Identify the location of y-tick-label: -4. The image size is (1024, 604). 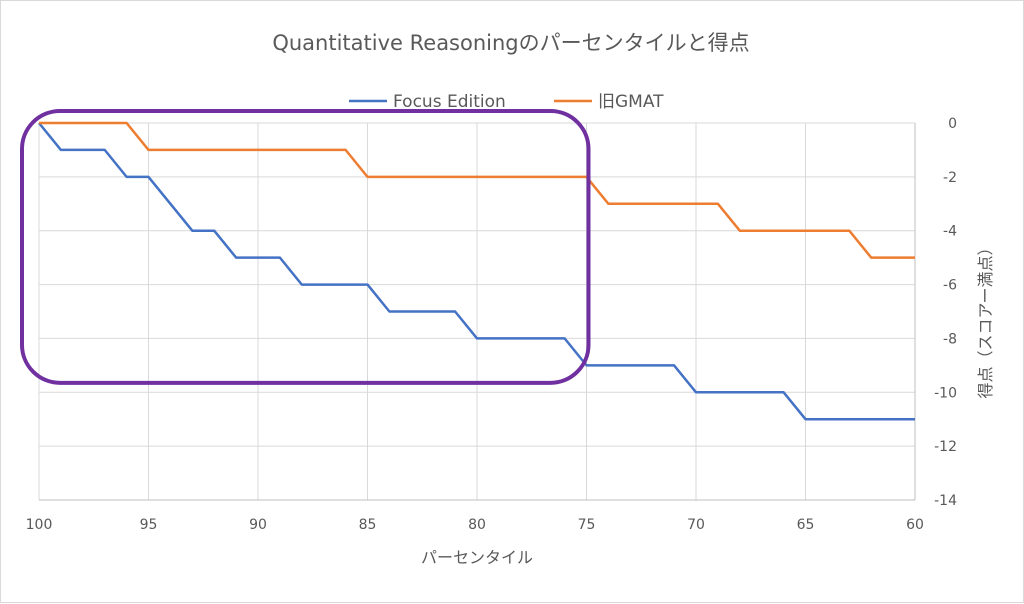
(950, 232).